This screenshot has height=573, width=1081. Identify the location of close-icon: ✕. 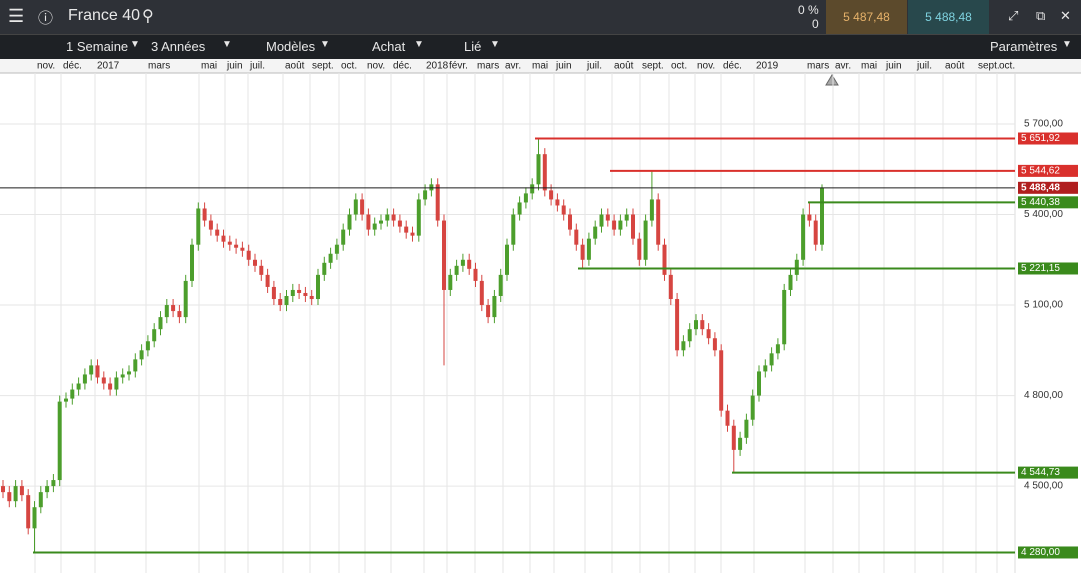
(1065, 15).